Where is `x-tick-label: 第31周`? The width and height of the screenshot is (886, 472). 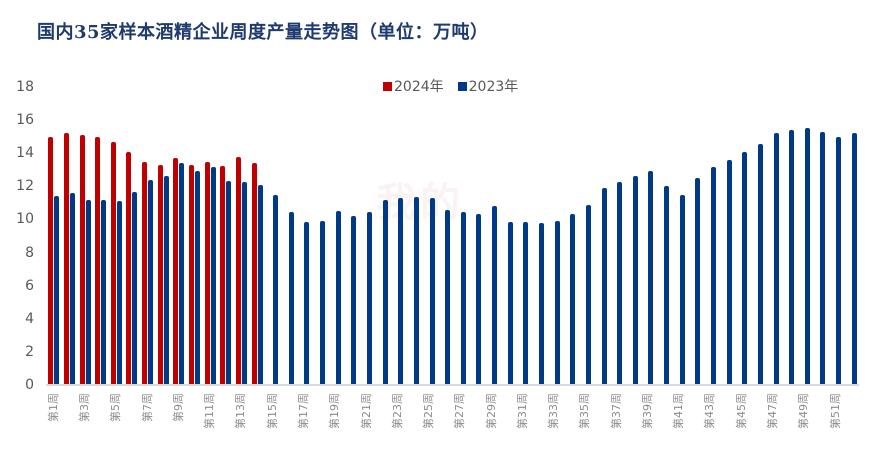 x-tick-label: 第31周 is located at coordinates (522, 411).